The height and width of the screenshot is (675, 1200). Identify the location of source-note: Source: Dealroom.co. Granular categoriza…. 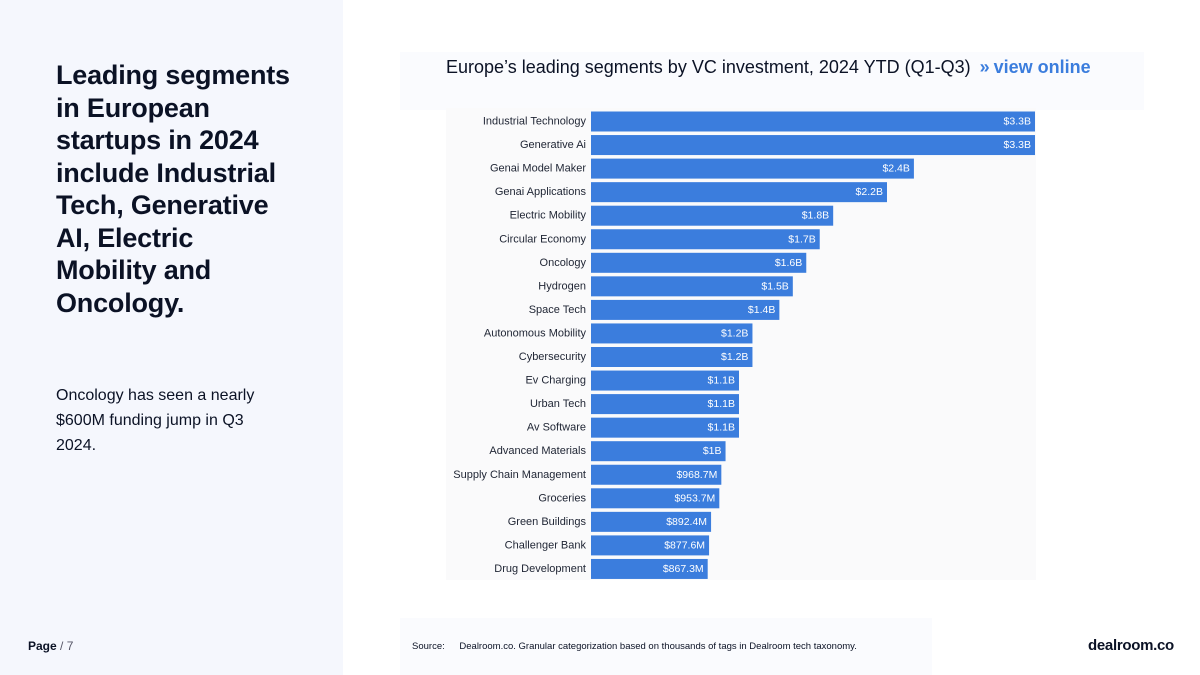
(634, 646).